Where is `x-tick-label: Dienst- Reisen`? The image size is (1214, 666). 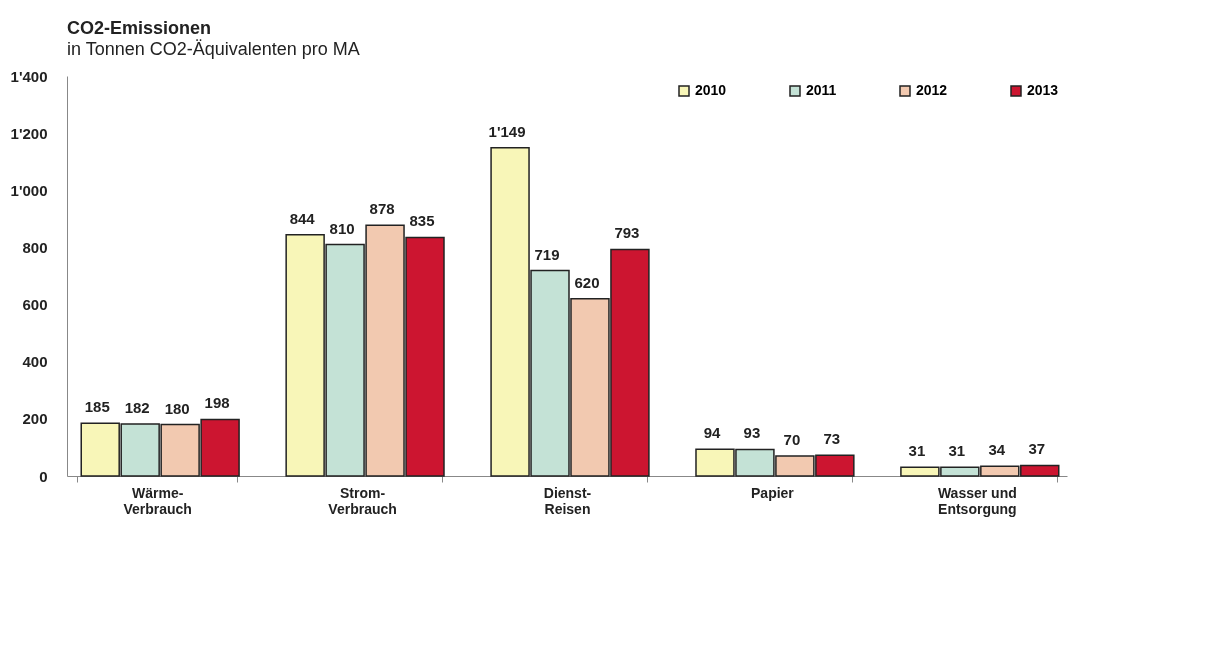
x-tick-label: Dienst- Reisen is located at coordinates (567, 500).